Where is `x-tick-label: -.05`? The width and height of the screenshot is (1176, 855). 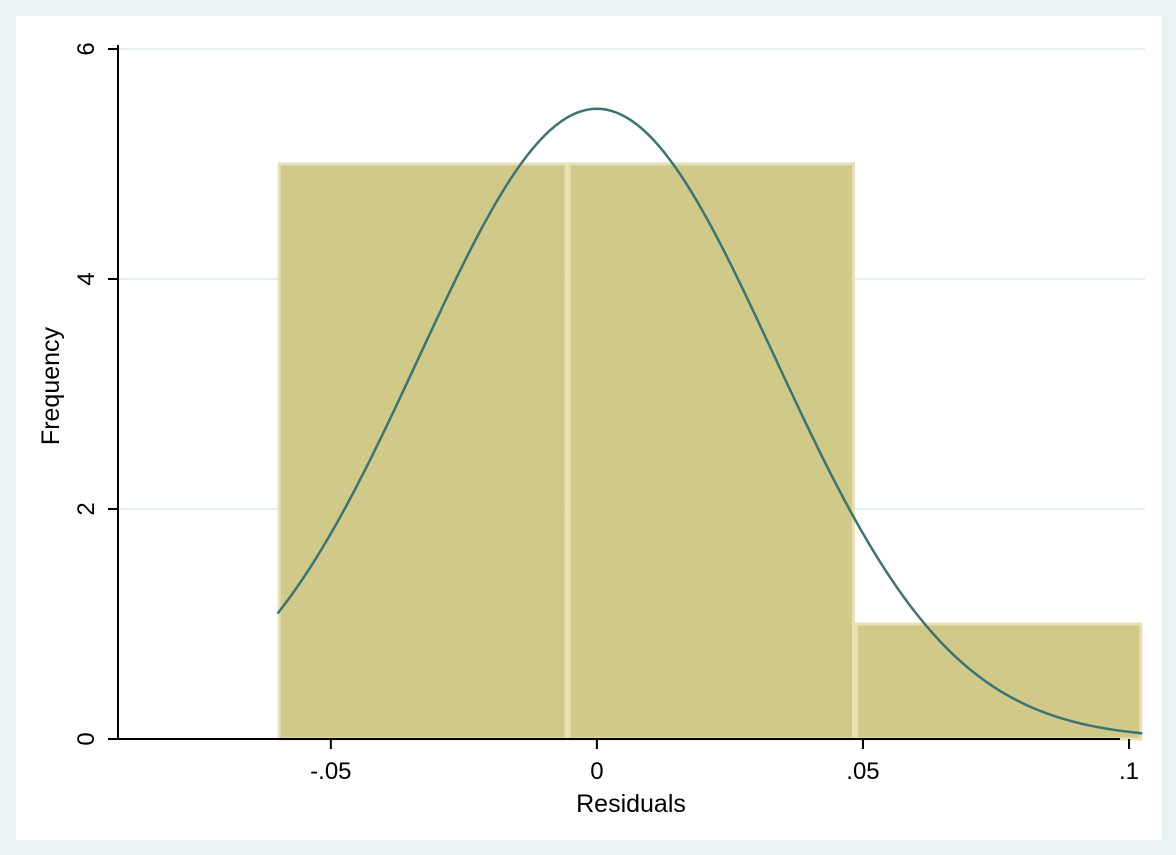 x-tick-label: -.05 is located at coordinates (330, 771).